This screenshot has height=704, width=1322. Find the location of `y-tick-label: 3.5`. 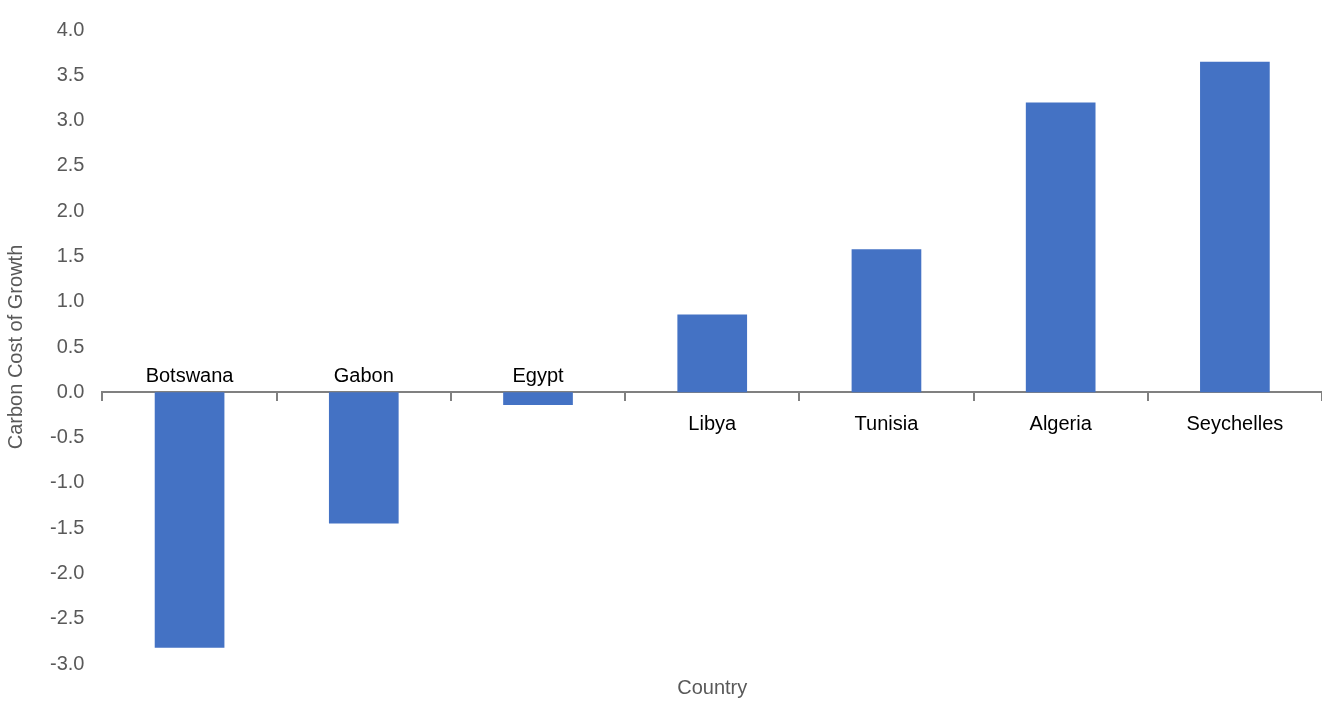

y-tick-label: 3.5 is located at coordinates (70, 73).